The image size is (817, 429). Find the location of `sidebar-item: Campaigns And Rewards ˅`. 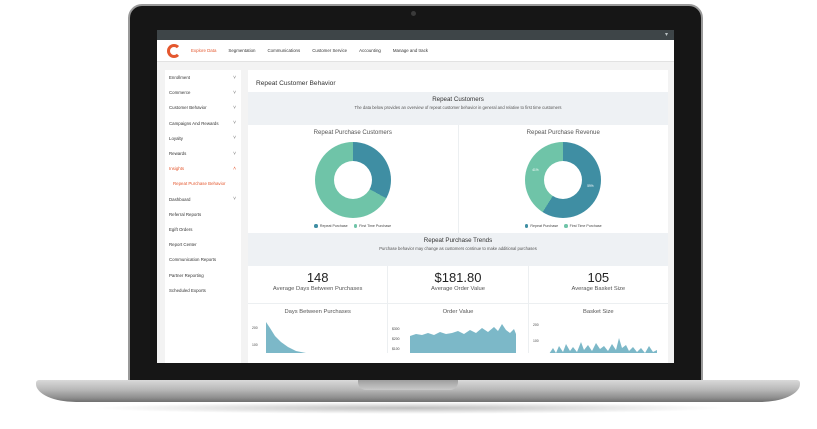

sidebar-item: Campaigns And Rewards ˅ is located at coordinates (203, 123).